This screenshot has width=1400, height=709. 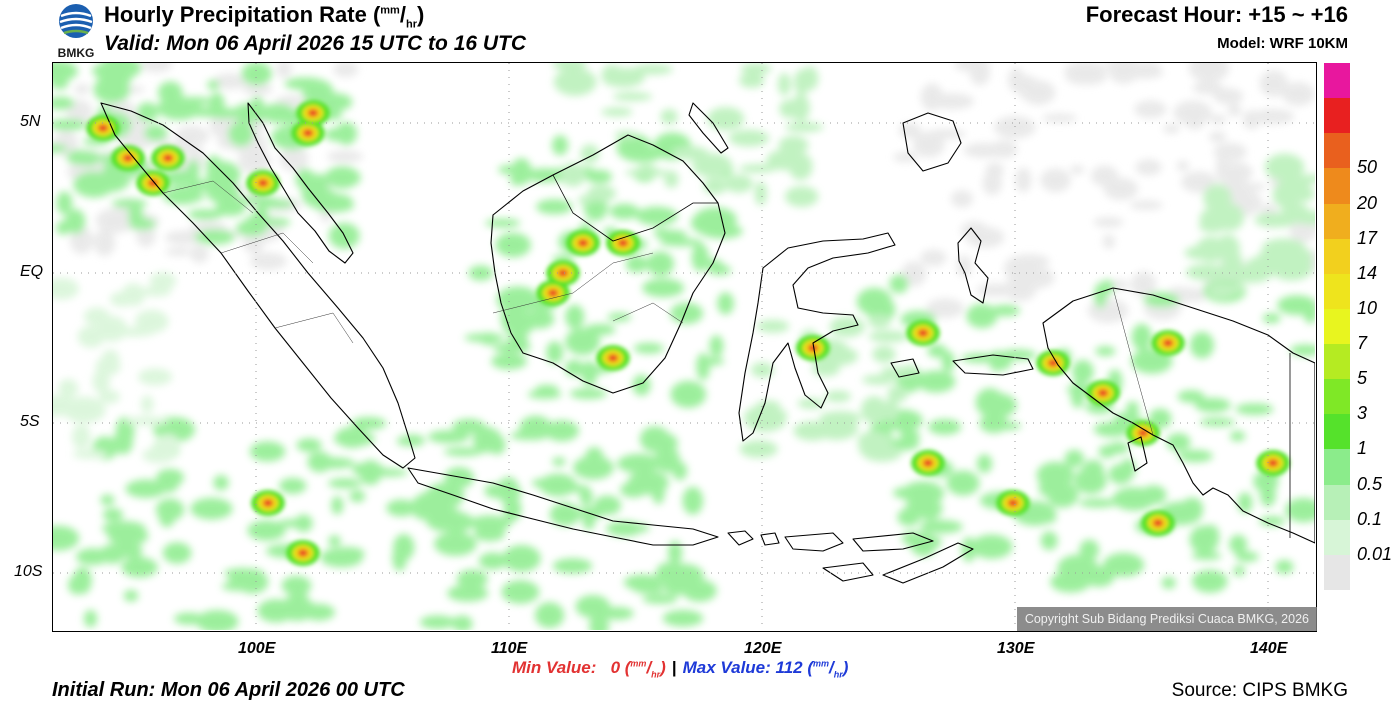 What do you see at coordinates (1216, 14) in the screenshot?
I see `forecast-hour: Forecast Hour: +15 ~ +16` at bounding box center [1216, 14].